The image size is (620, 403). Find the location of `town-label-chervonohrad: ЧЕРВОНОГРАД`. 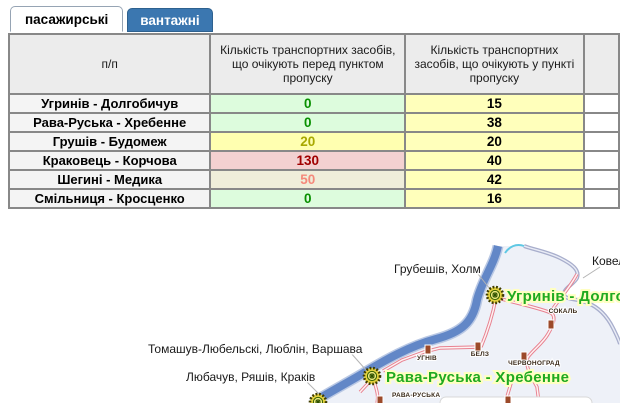

town-label-chervonohrad: ЧЕРВОНОГРАД is located at coordinates (534, 363).